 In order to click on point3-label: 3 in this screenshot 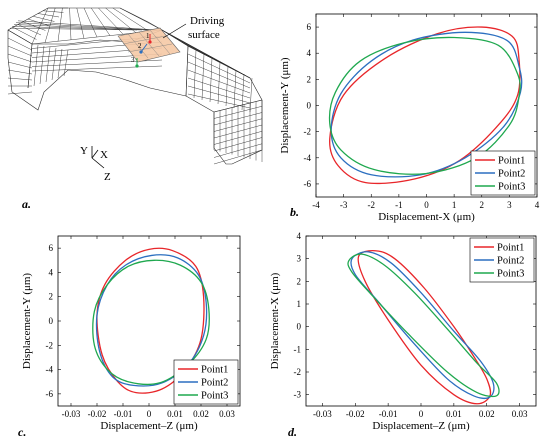, I will do `click(133, 60)`.